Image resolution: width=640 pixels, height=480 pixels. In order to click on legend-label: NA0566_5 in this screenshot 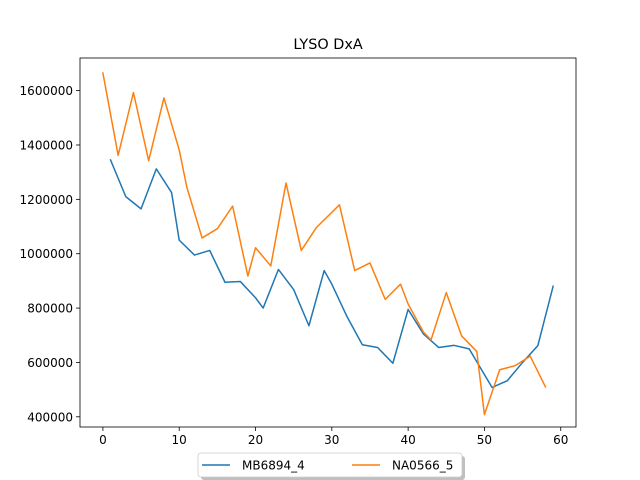, I will do `click(422, 466)`.